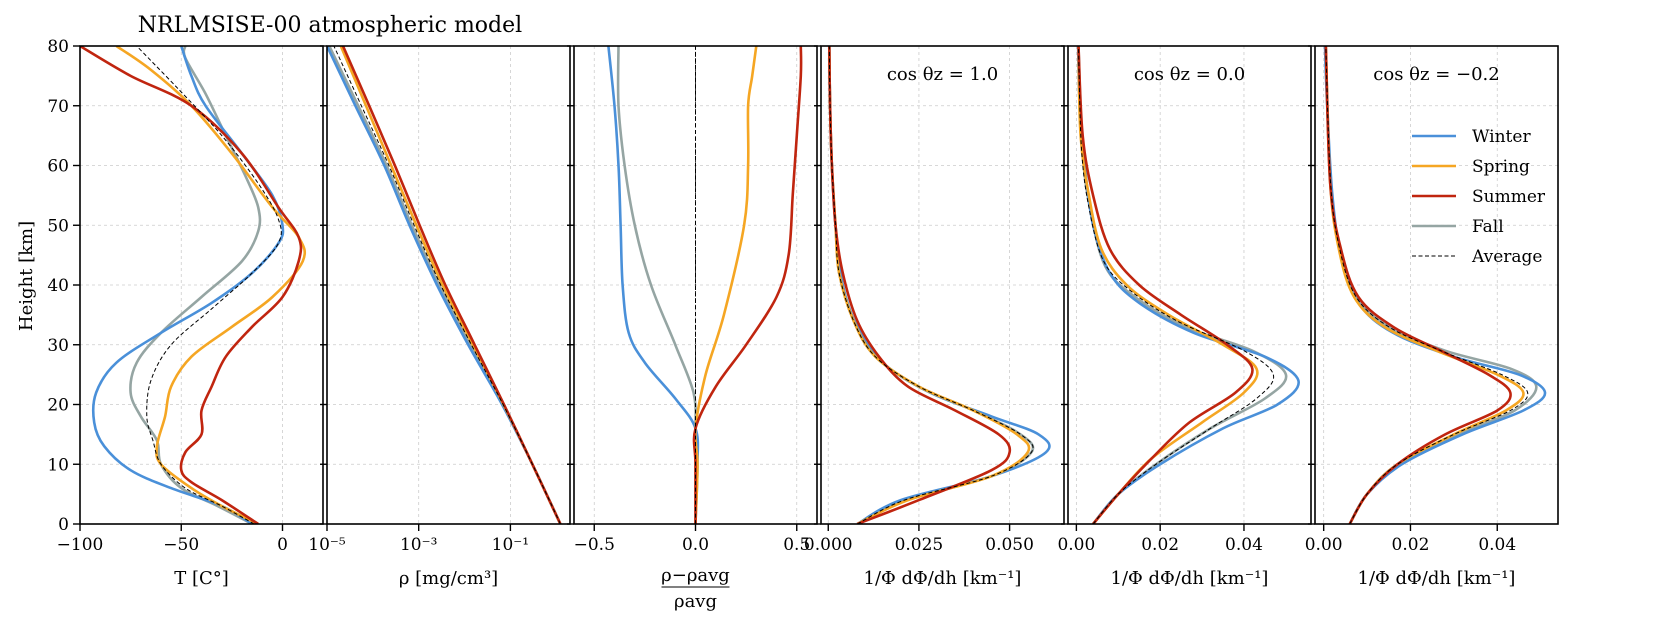 The height and width of the screenshot is (625, 1660). What do you see at coordinates (201, 578) in the screenshot?
I see `x-axis-label: T [C°]` at bounding box center [201, 578].